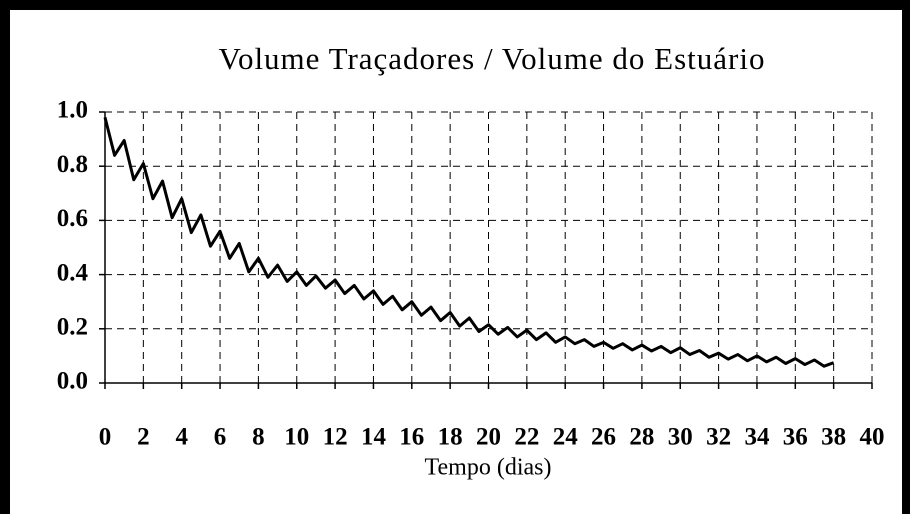 This screenshot has width=910, height=514. I want to click on x-tick-label: 20, so click(488, 437).